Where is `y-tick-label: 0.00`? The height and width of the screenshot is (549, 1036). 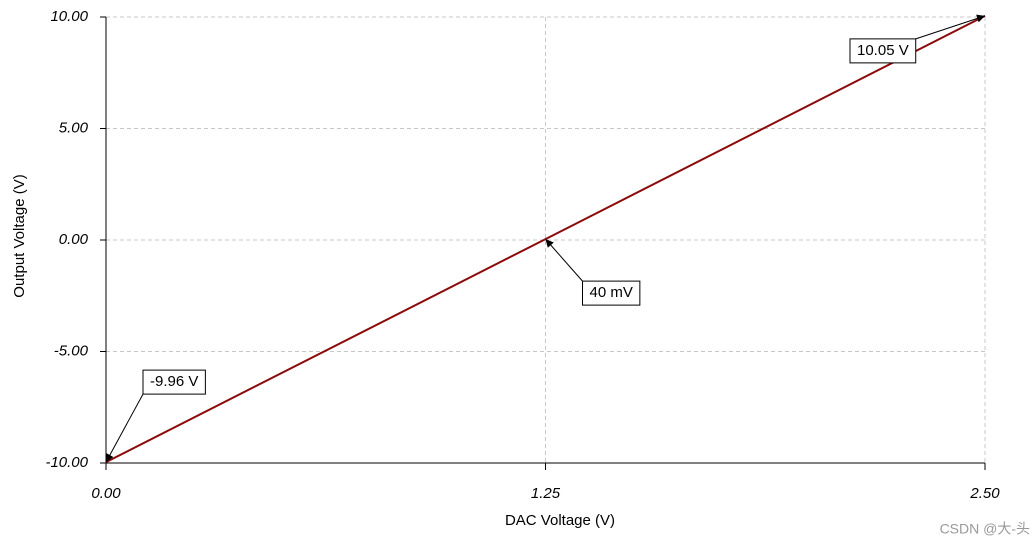 y-tick-label: 0.00 is located at coordinates (74, 239).